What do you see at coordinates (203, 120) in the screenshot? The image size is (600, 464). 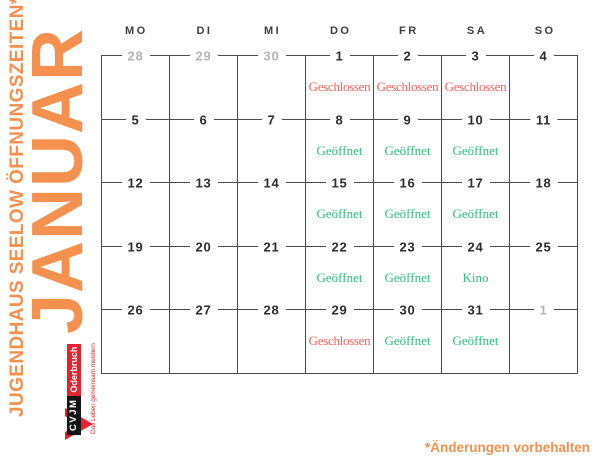 I see `date-number: 6` at bounding box center [203, 120].